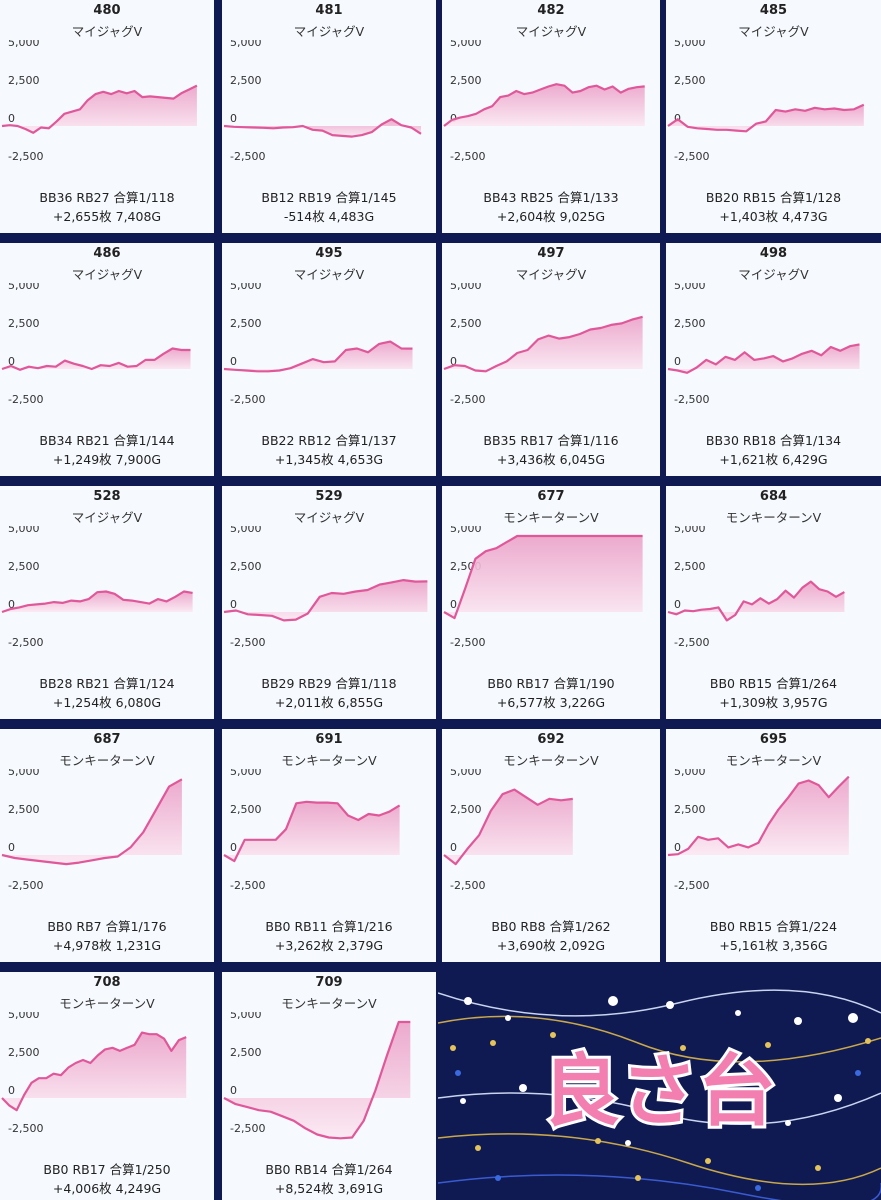 The image size is (881, 1200). Describe the element at coordinates (551, 216) in the screenshot. I see `total-result: +2,604枚 9,025G` at that location.